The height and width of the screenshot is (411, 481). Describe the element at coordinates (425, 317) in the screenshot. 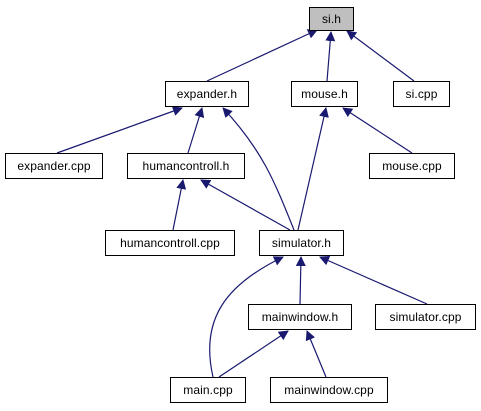

I see `node-simulator-cpp: simulator.cpp` at that location.